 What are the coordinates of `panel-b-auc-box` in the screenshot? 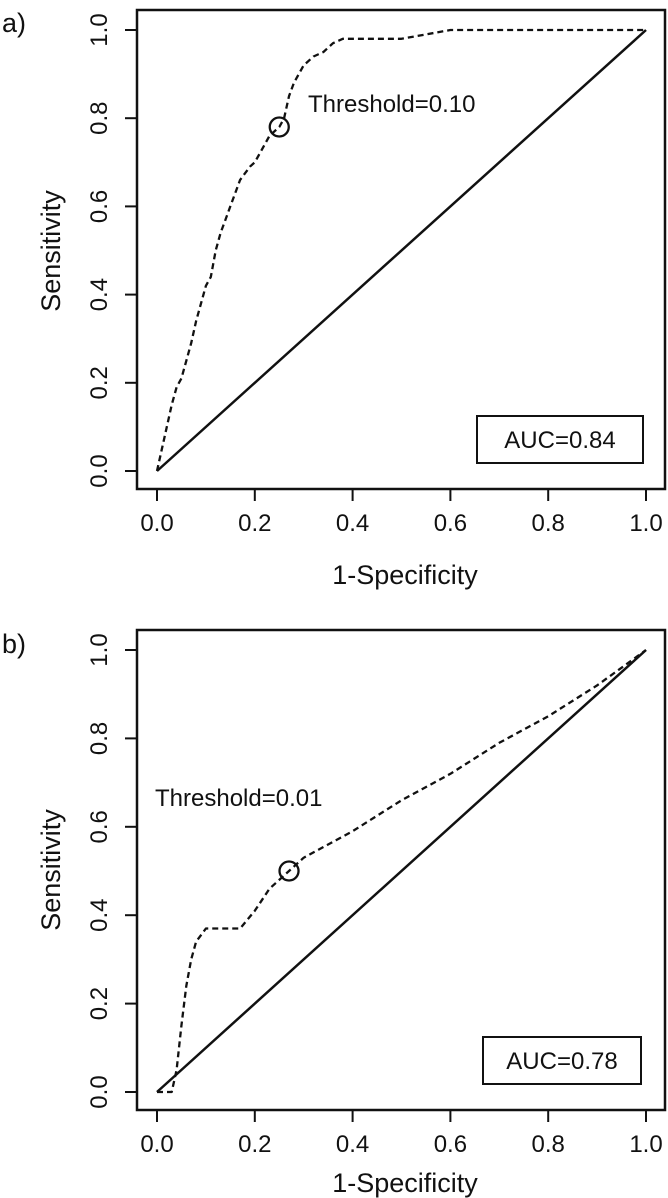 It's located at (562, 1060).